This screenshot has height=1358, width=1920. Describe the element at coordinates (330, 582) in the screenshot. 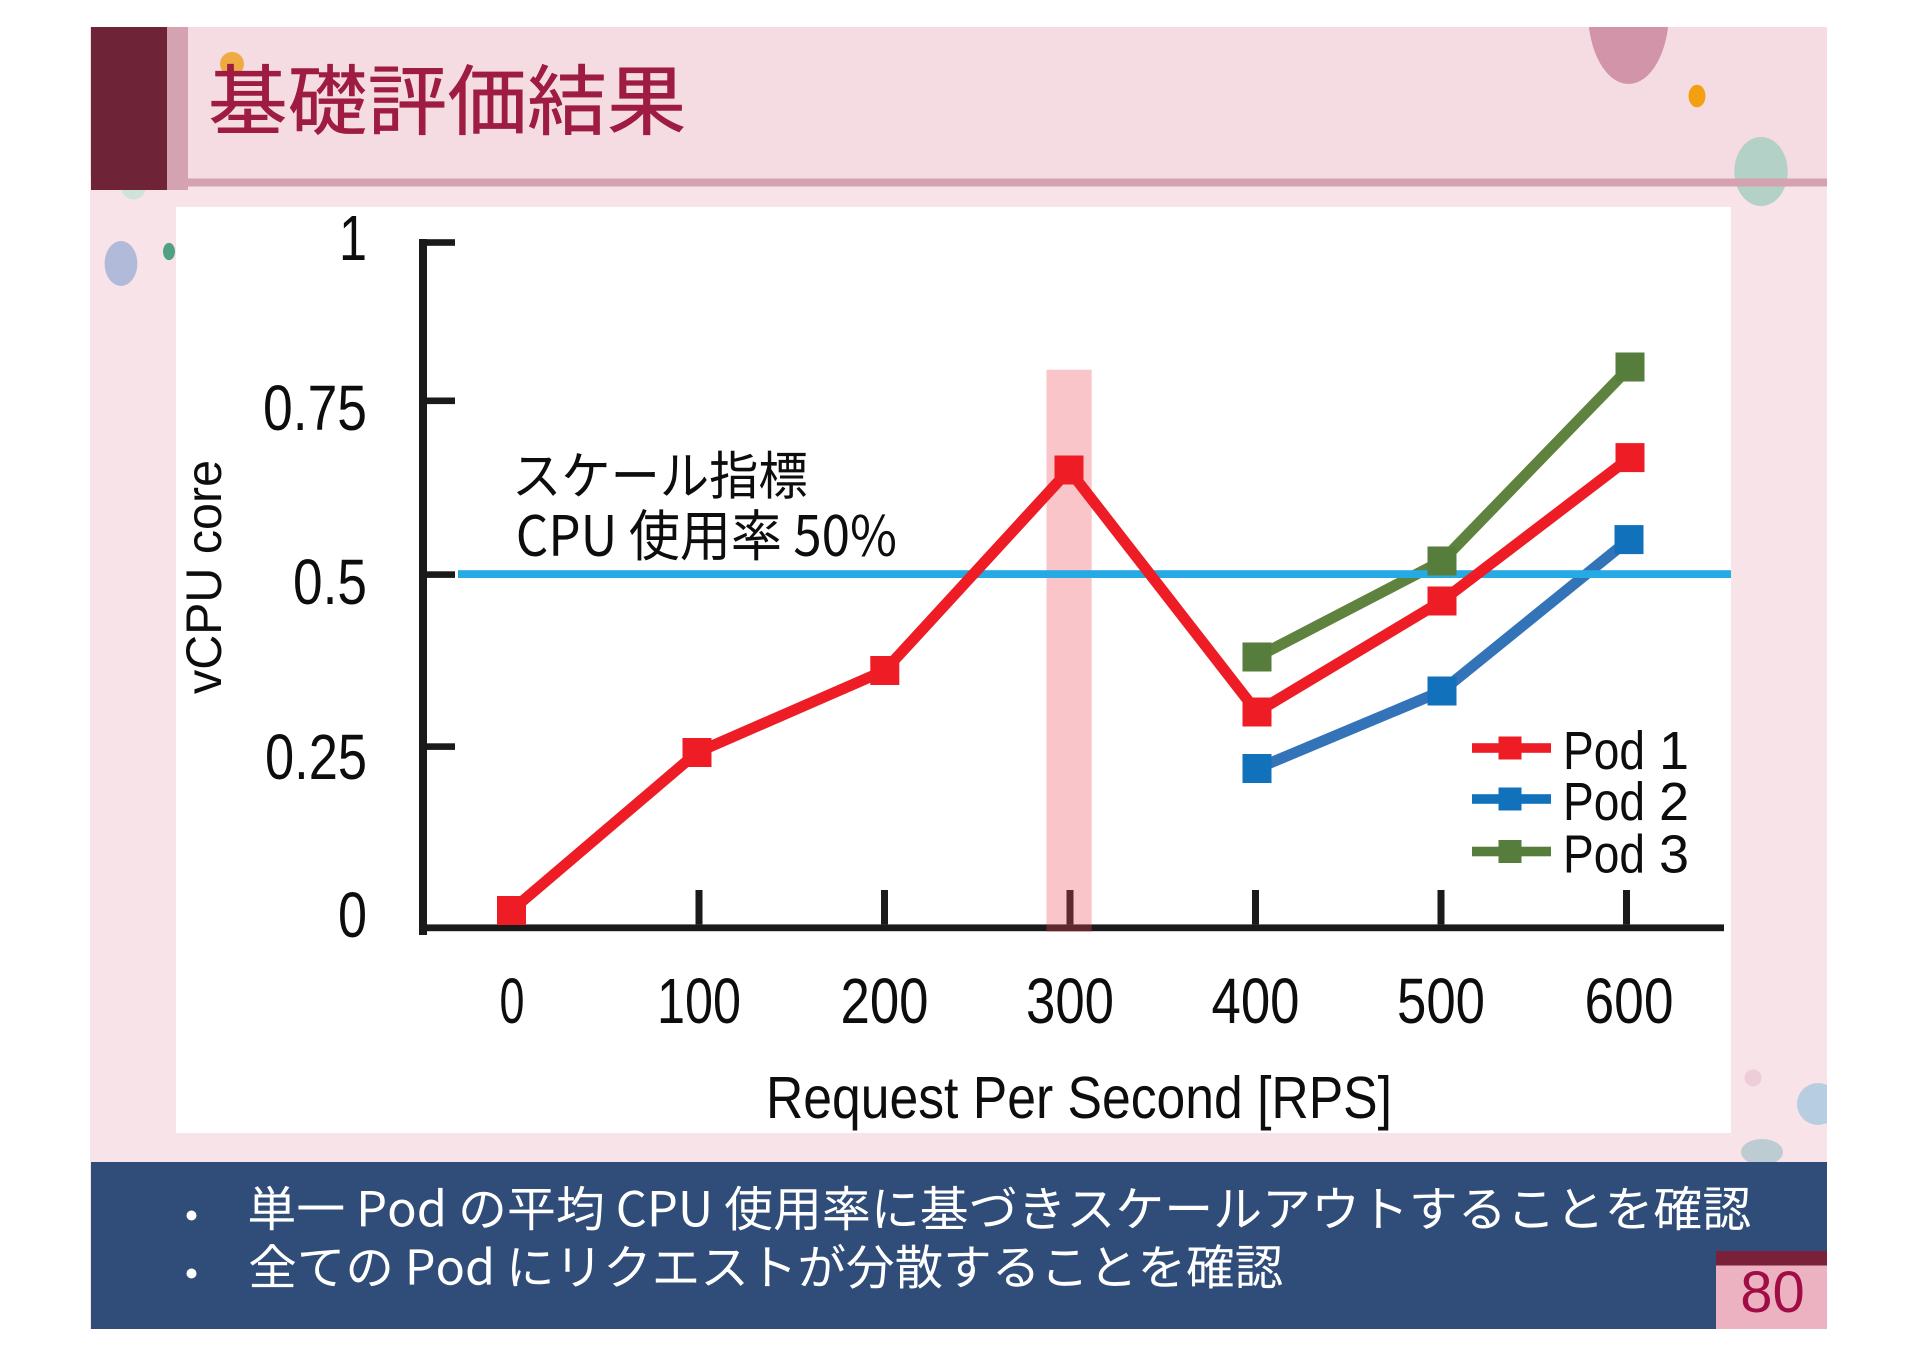

I see `svg-text: 0.5` at that location.